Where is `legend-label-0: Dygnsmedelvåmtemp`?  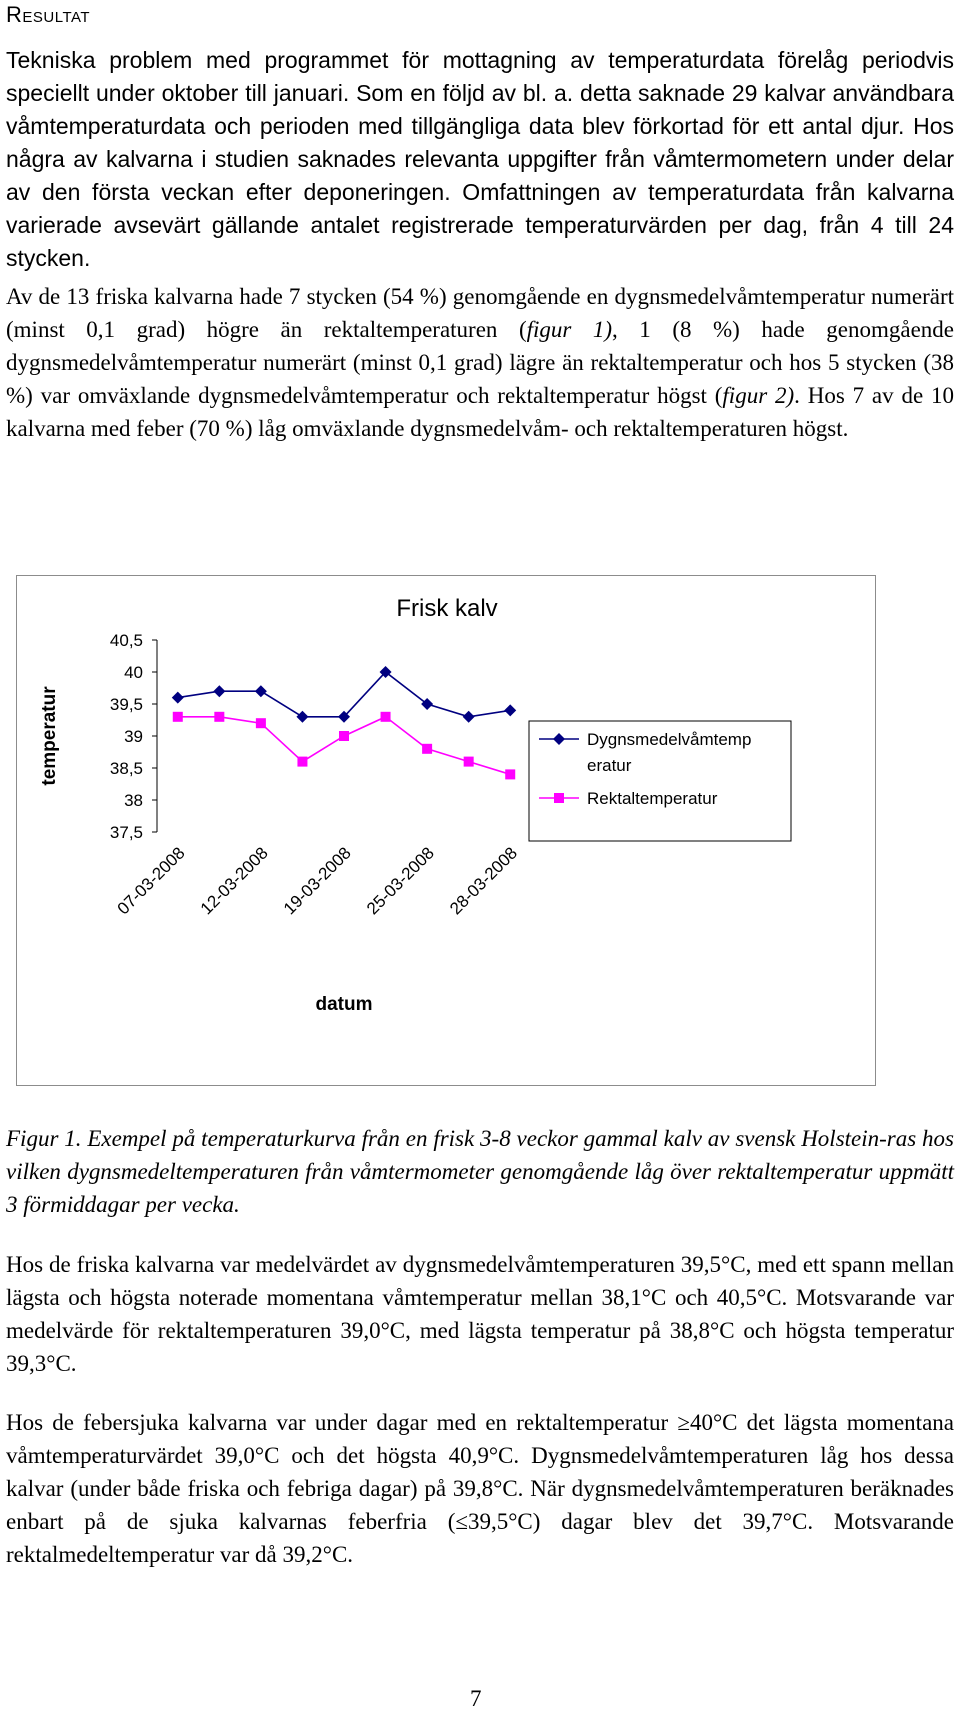
legend-label-0: Dygnsmedelvåmtemp is located at coordinates (669, 739).